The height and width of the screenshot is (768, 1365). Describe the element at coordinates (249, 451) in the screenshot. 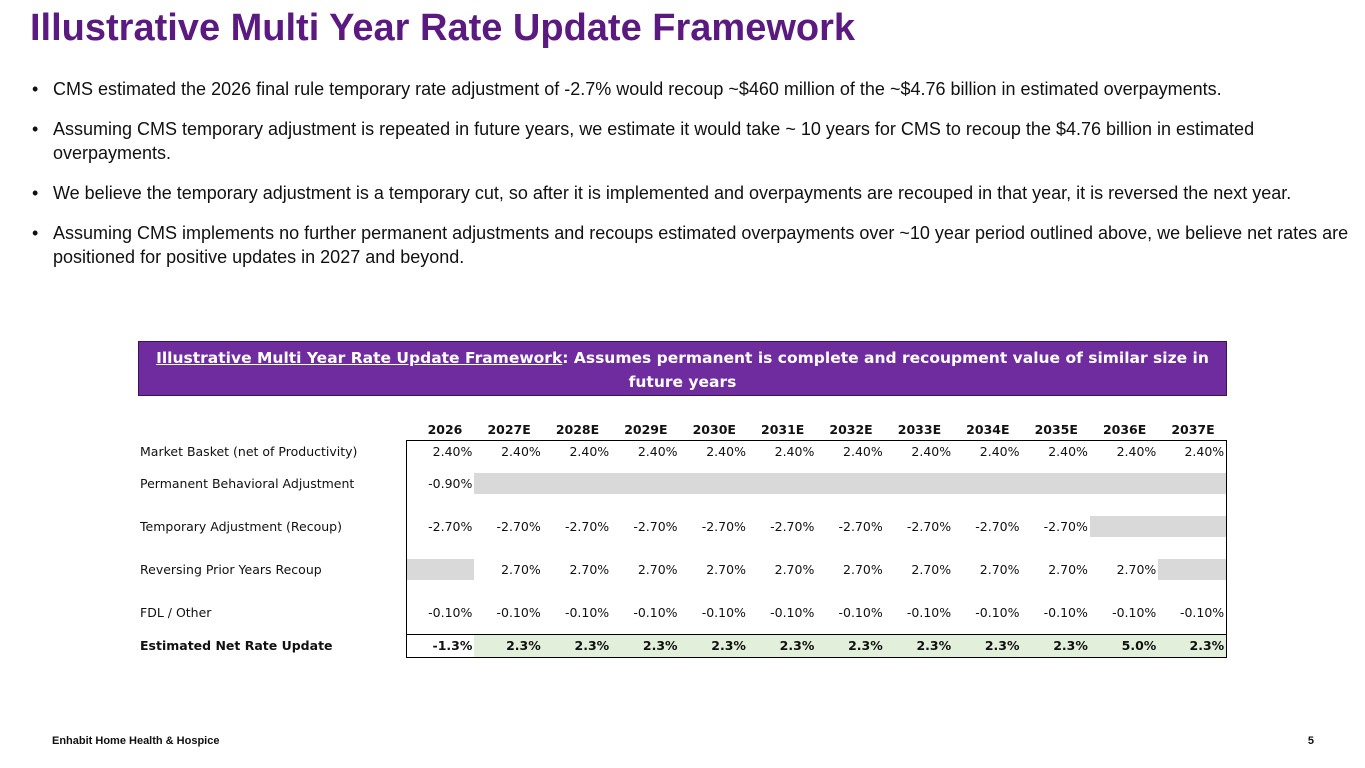

I see `row-label: Market Basket (net of Productivity)` at that location.